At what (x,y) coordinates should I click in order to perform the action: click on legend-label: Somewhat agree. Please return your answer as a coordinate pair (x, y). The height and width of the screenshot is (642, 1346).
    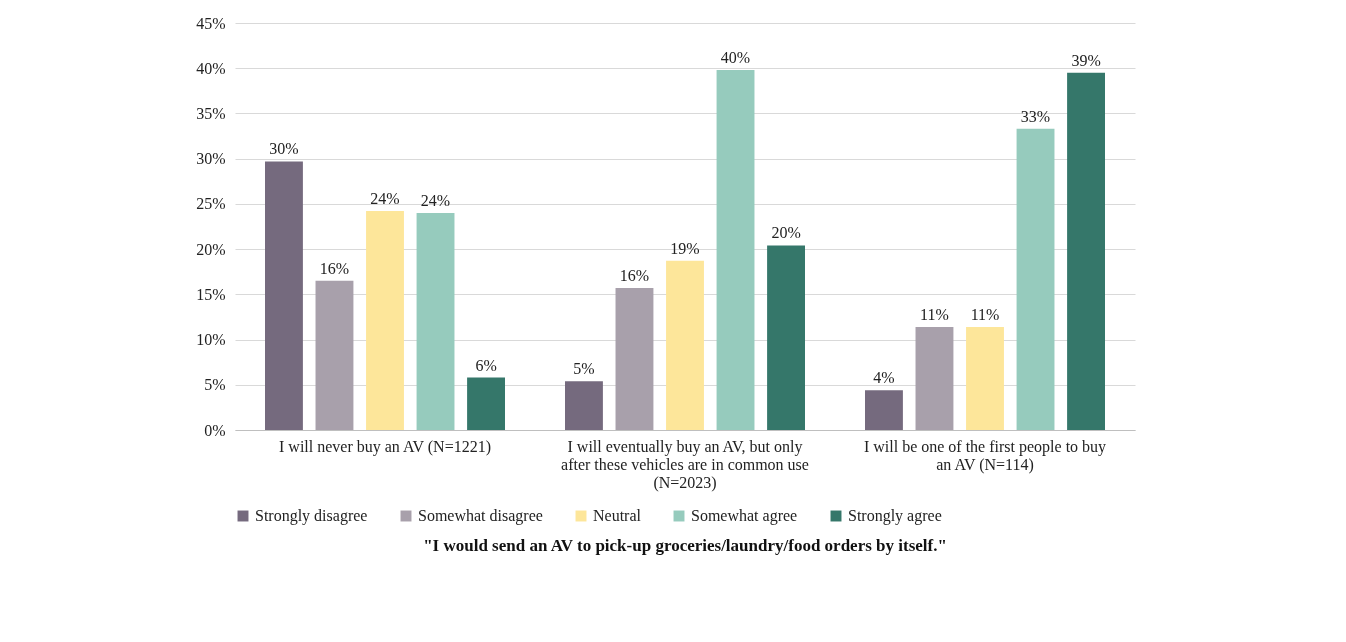
    Looking at the image, I should click on (744, 516).